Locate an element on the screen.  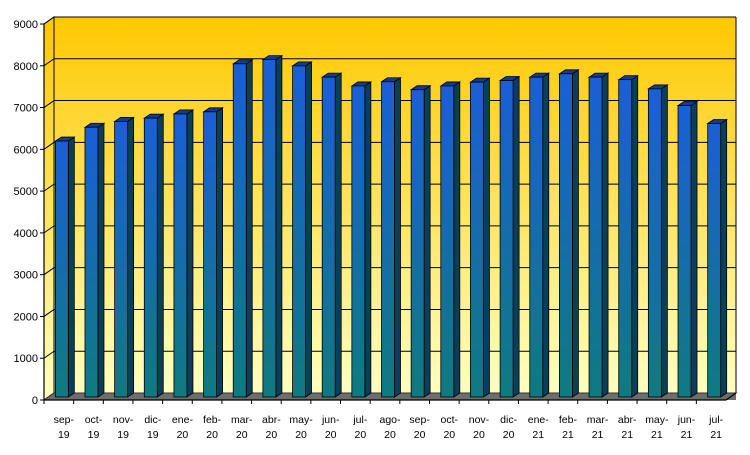
y-tick-label: 1000 is located at coordinates (26, 359).